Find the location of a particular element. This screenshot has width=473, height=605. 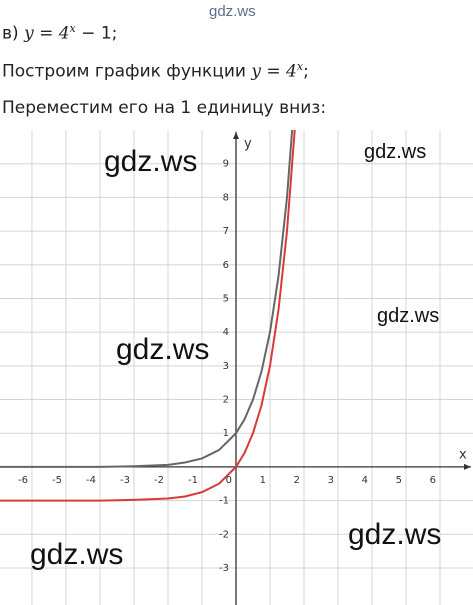

line: в) y = 4x − 1; is located at coordinates (59, 33).